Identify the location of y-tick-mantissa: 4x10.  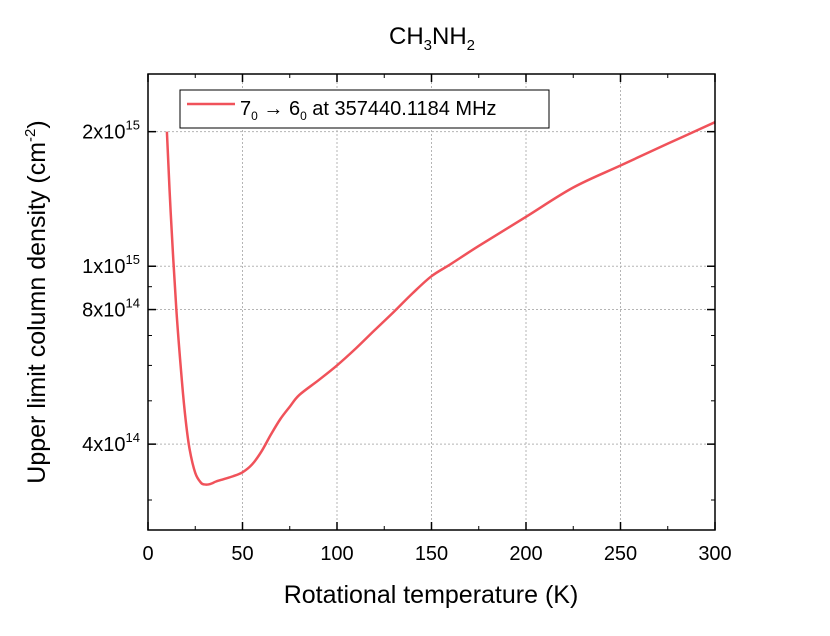
(103, 445).